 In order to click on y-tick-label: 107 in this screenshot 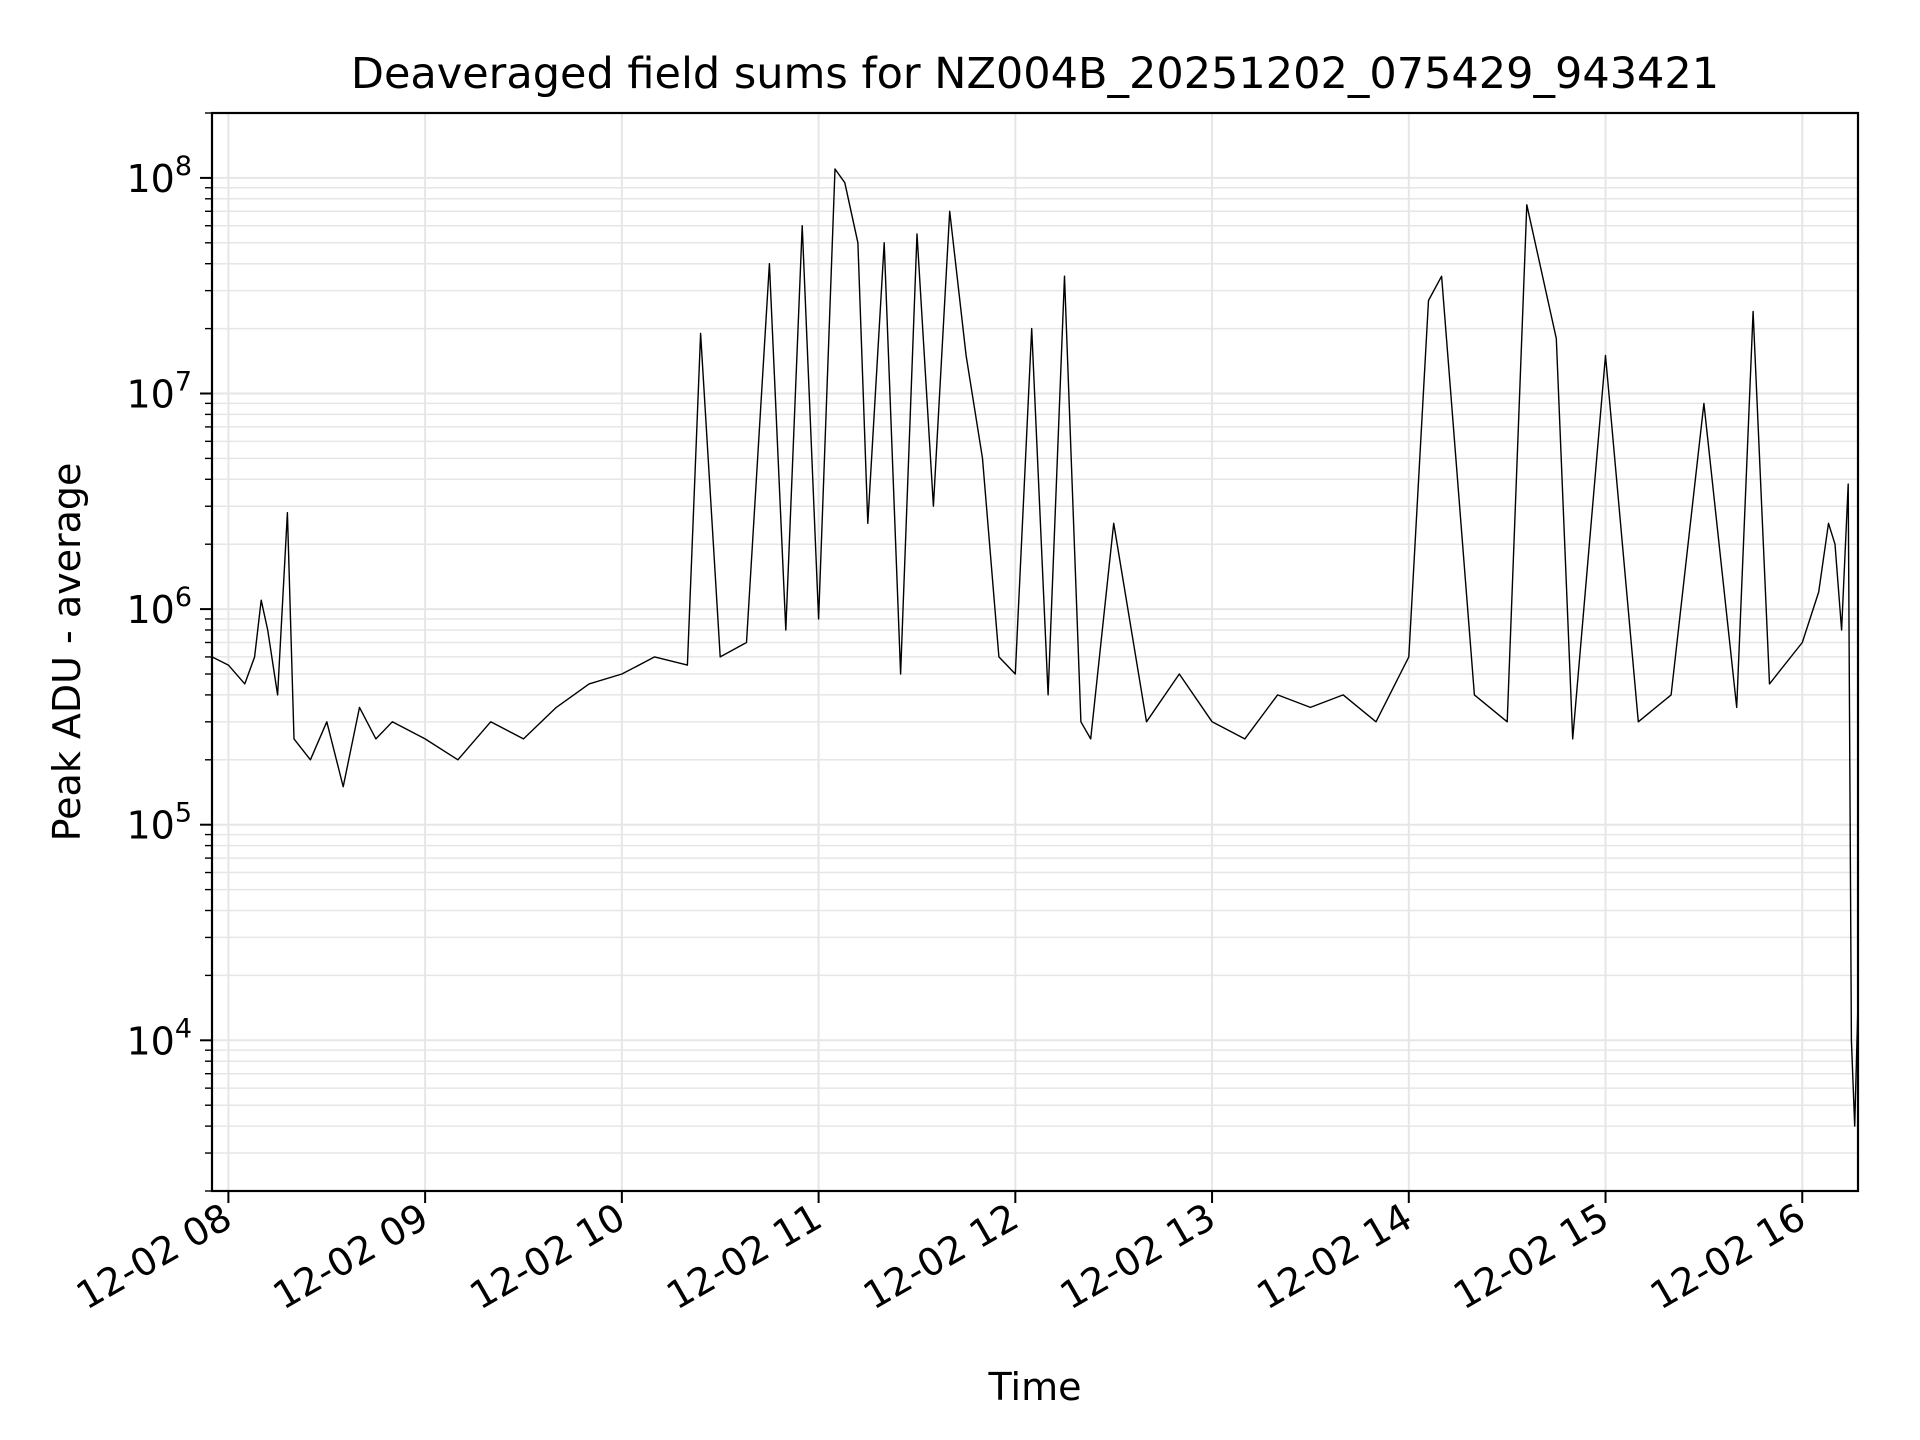, I will do `click(159, 392)`.